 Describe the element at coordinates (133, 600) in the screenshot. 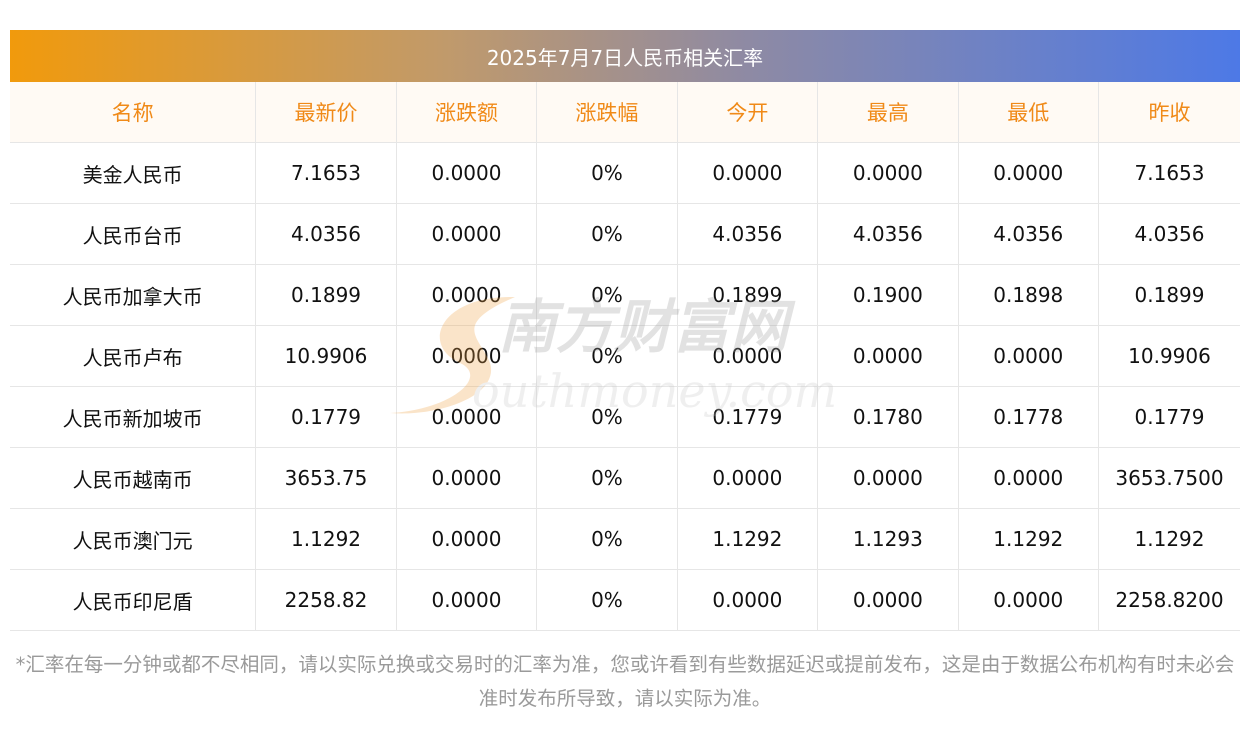

I see `cell-name: 人民币印尼盾` at that location.